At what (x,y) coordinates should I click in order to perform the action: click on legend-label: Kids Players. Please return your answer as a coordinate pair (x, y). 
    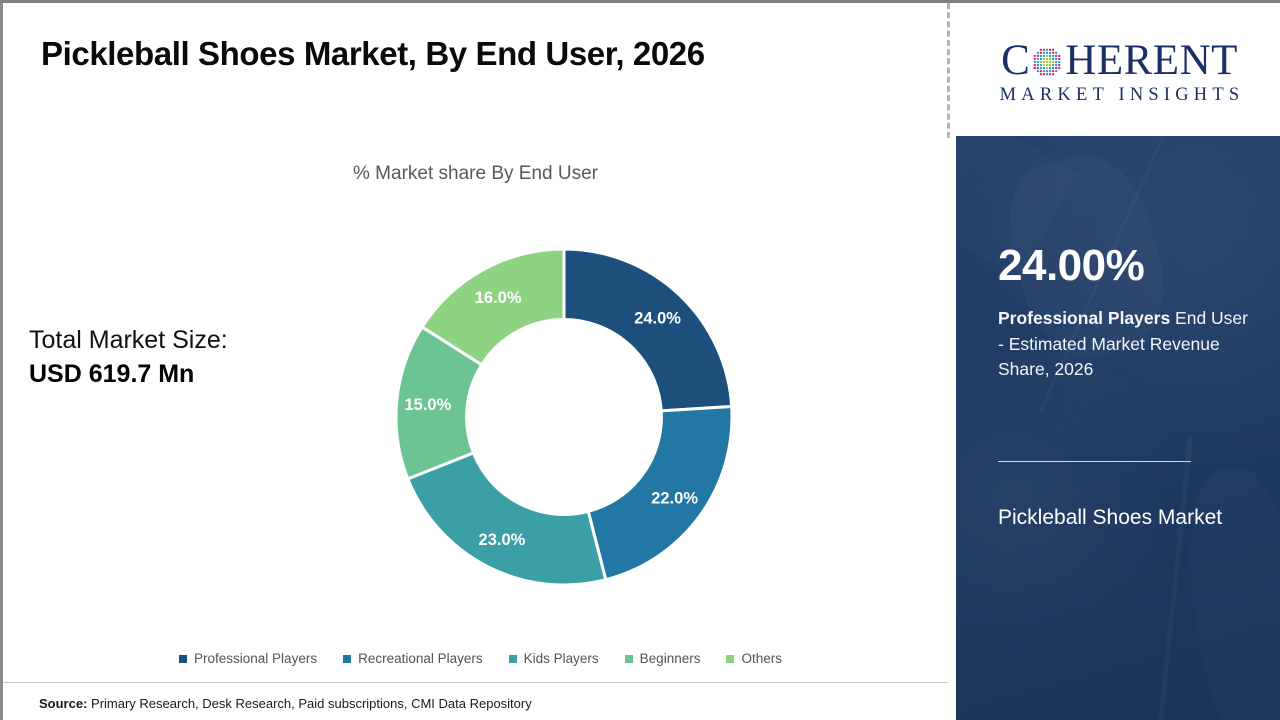
    Looking at the image, I should click on (561, 658).